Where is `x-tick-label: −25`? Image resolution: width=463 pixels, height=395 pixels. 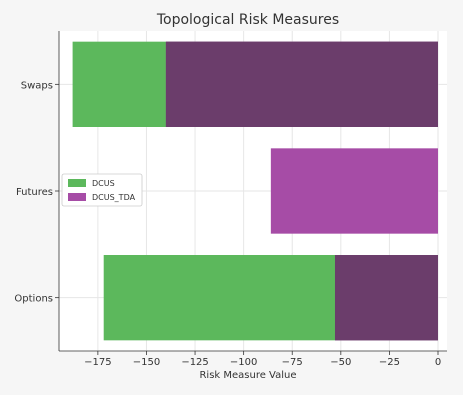
x-tick-label: −25 is located at coordinates (389, 362).